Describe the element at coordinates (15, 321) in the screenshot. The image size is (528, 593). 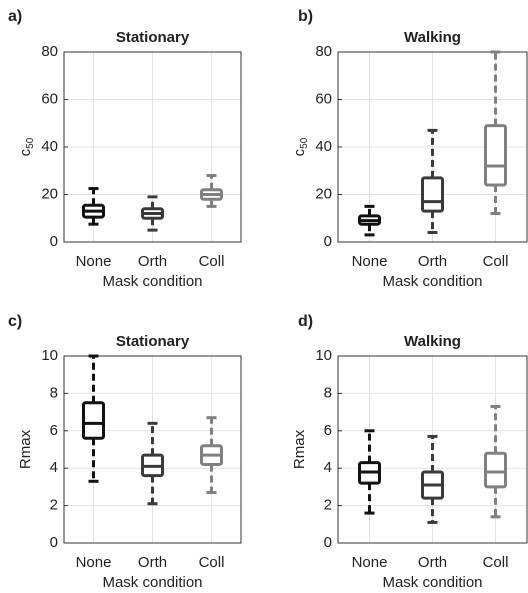
I see `panel-label: c)` at that location.